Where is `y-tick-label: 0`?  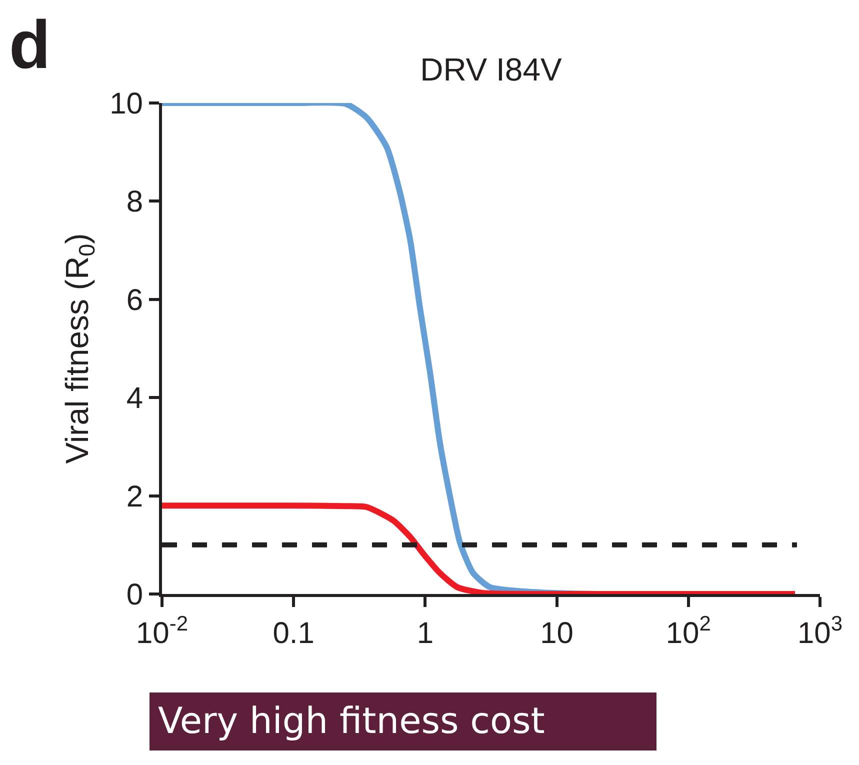 y-tick-label: 0 is located at coordinates (134, 595).